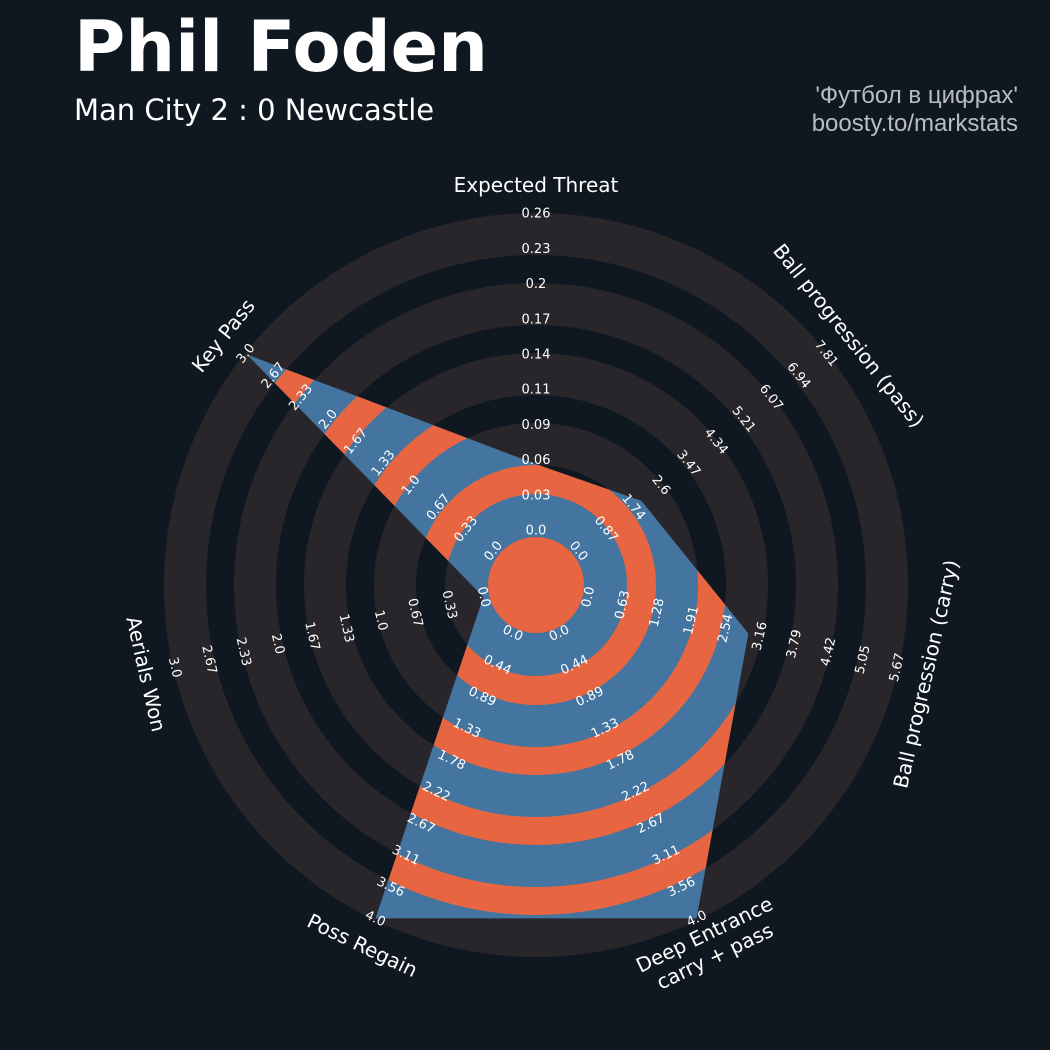  What do you see at coordinates (863, 660) in the screenshot?
I see `tick-label: 5.05` at bounding box center [863, 660].